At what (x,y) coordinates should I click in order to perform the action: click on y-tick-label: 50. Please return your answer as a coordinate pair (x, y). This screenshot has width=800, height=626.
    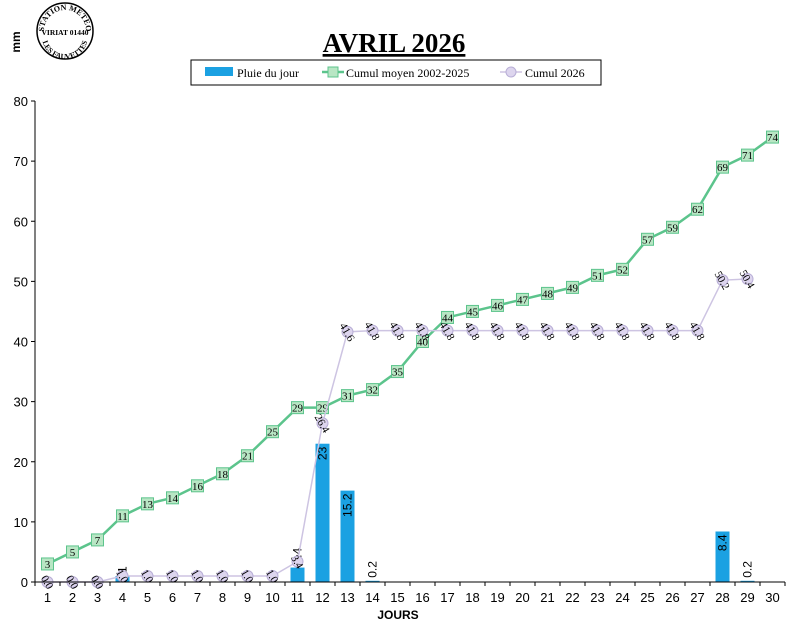
    Looking at the image, I should click on (21, 281).